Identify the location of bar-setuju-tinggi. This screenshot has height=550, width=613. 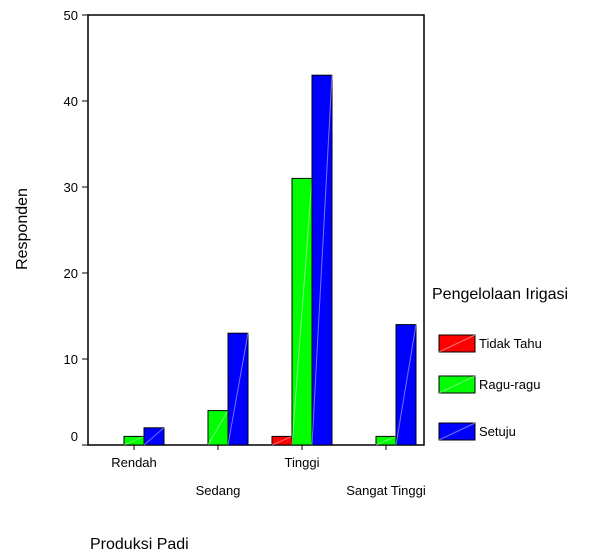
(322, 260).